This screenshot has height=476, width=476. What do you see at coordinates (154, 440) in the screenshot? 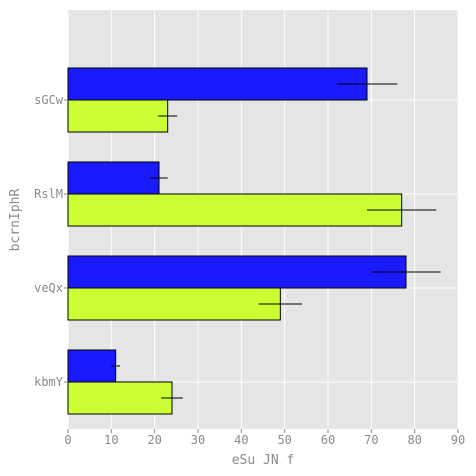
I see `x-tick-label: 20` at bounding box center [154, 440].